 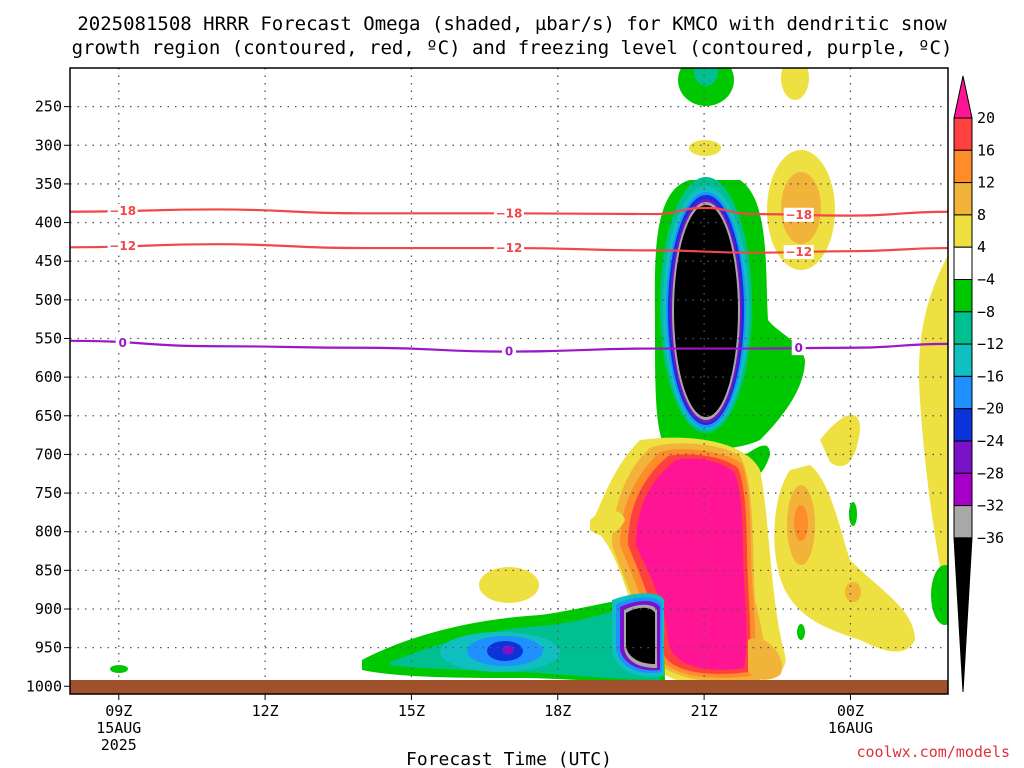 I want to click on y-tick-label: 250, so click(x=48, y=107).